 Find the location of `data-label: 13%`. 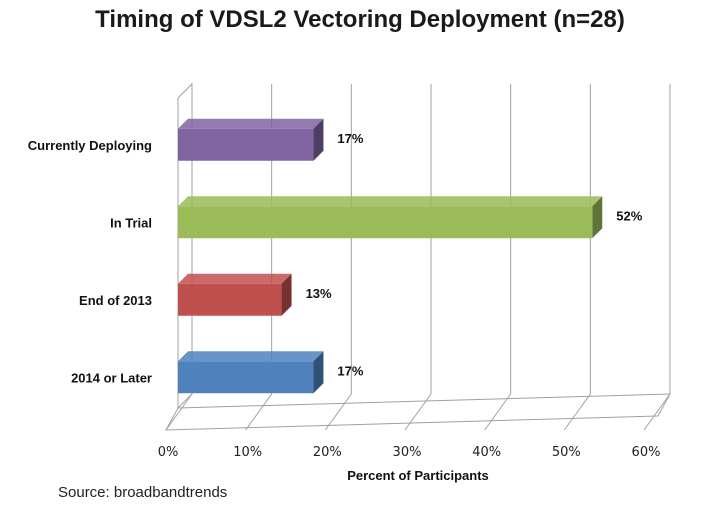

data-label: 13% is located at coordinates (319, 293).